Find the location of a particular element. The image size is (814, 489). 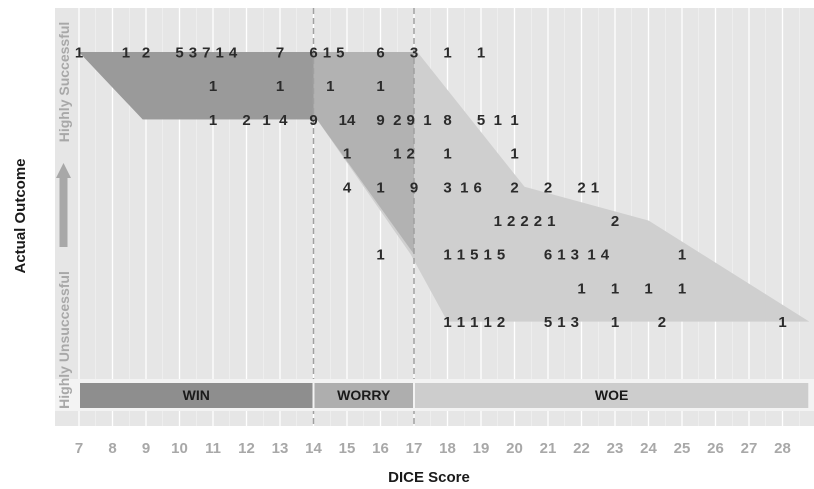

y-axis-bottom-label: Highly Unsuccessful is located at coordinates (64, 340).